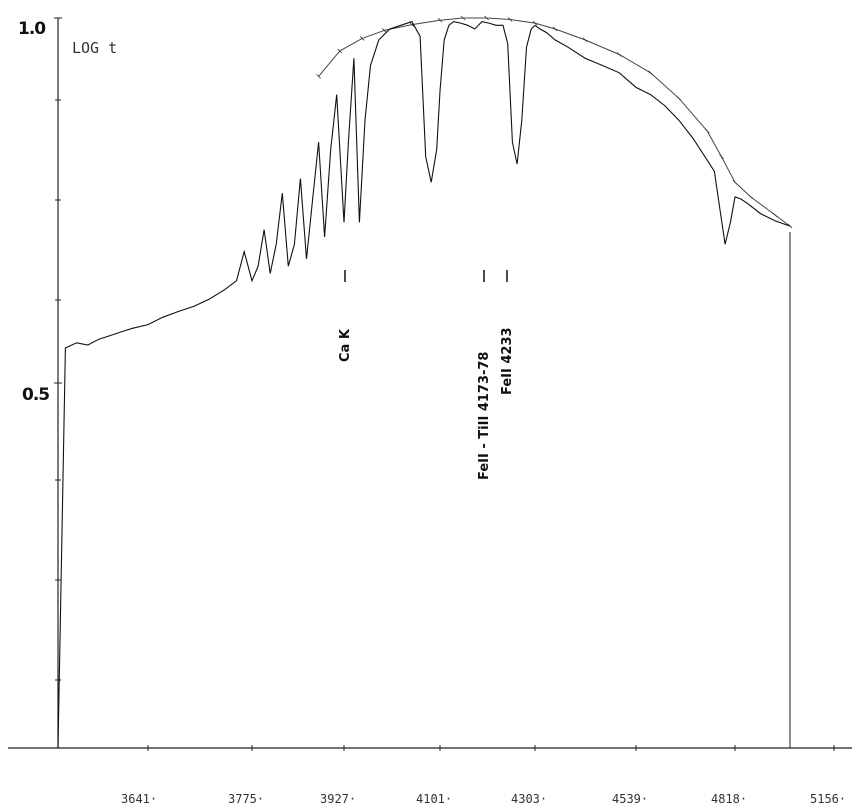  What do you see at coordinates (35, 395) in the screenshot?
I see `y-tick-label-mid: 0.5` at bounding box center [35, 395].